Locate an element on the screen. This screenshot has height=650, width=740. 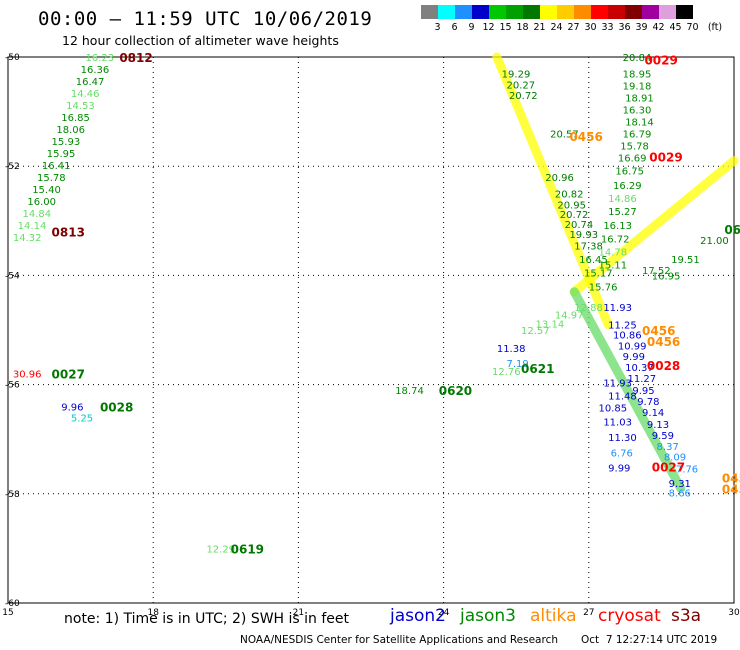
wave-height-value: 20.84 is located at coordinates (637, 58).